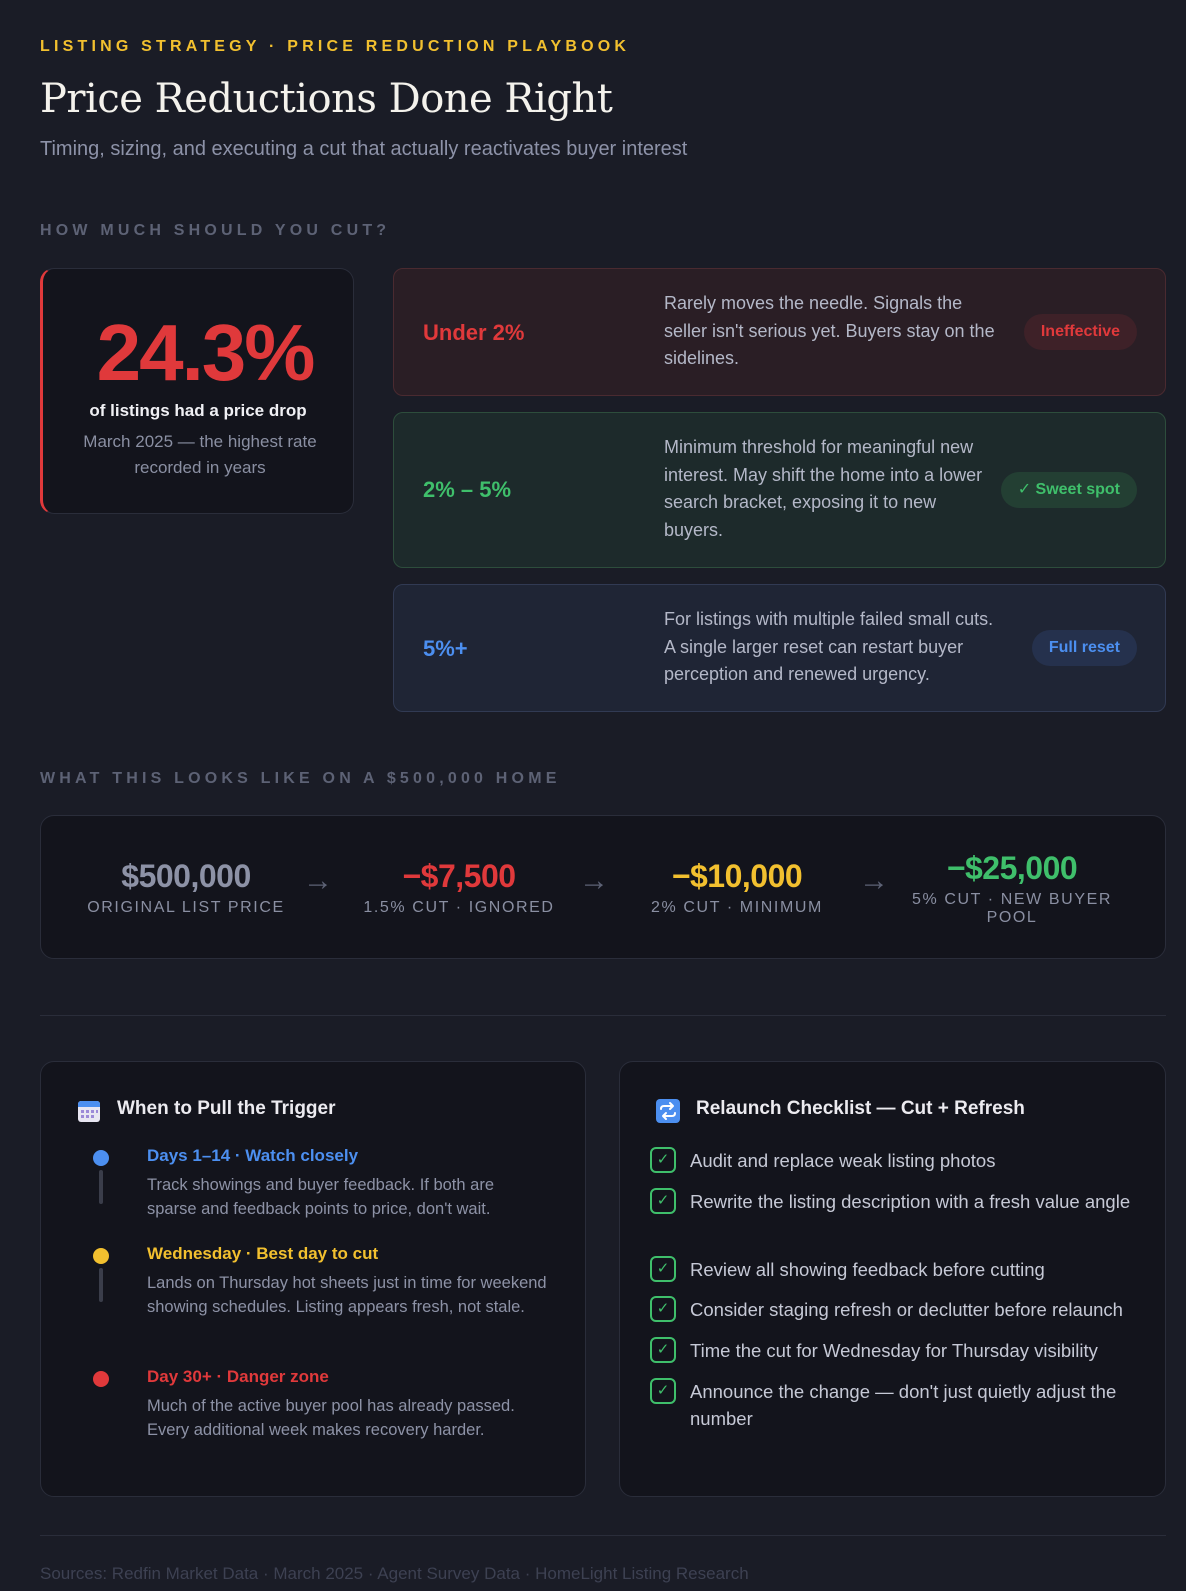 The width and height of the screenshot is (1186, 1591). What do you see at coordinates (89, 1111) in the screenshot?
I see `calendar-icon` at bounding box center [89, 1111].